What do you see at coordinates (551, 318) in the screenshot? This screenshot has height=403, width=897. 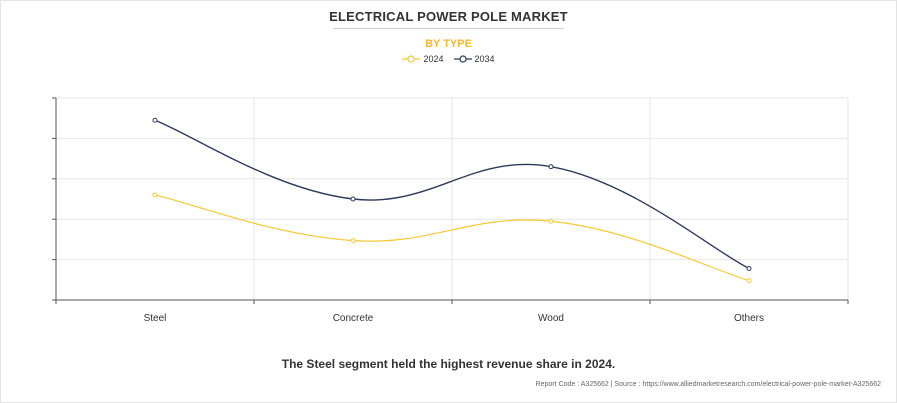 I see `x-tick-label: Wood` at bounding box center [551, 318].